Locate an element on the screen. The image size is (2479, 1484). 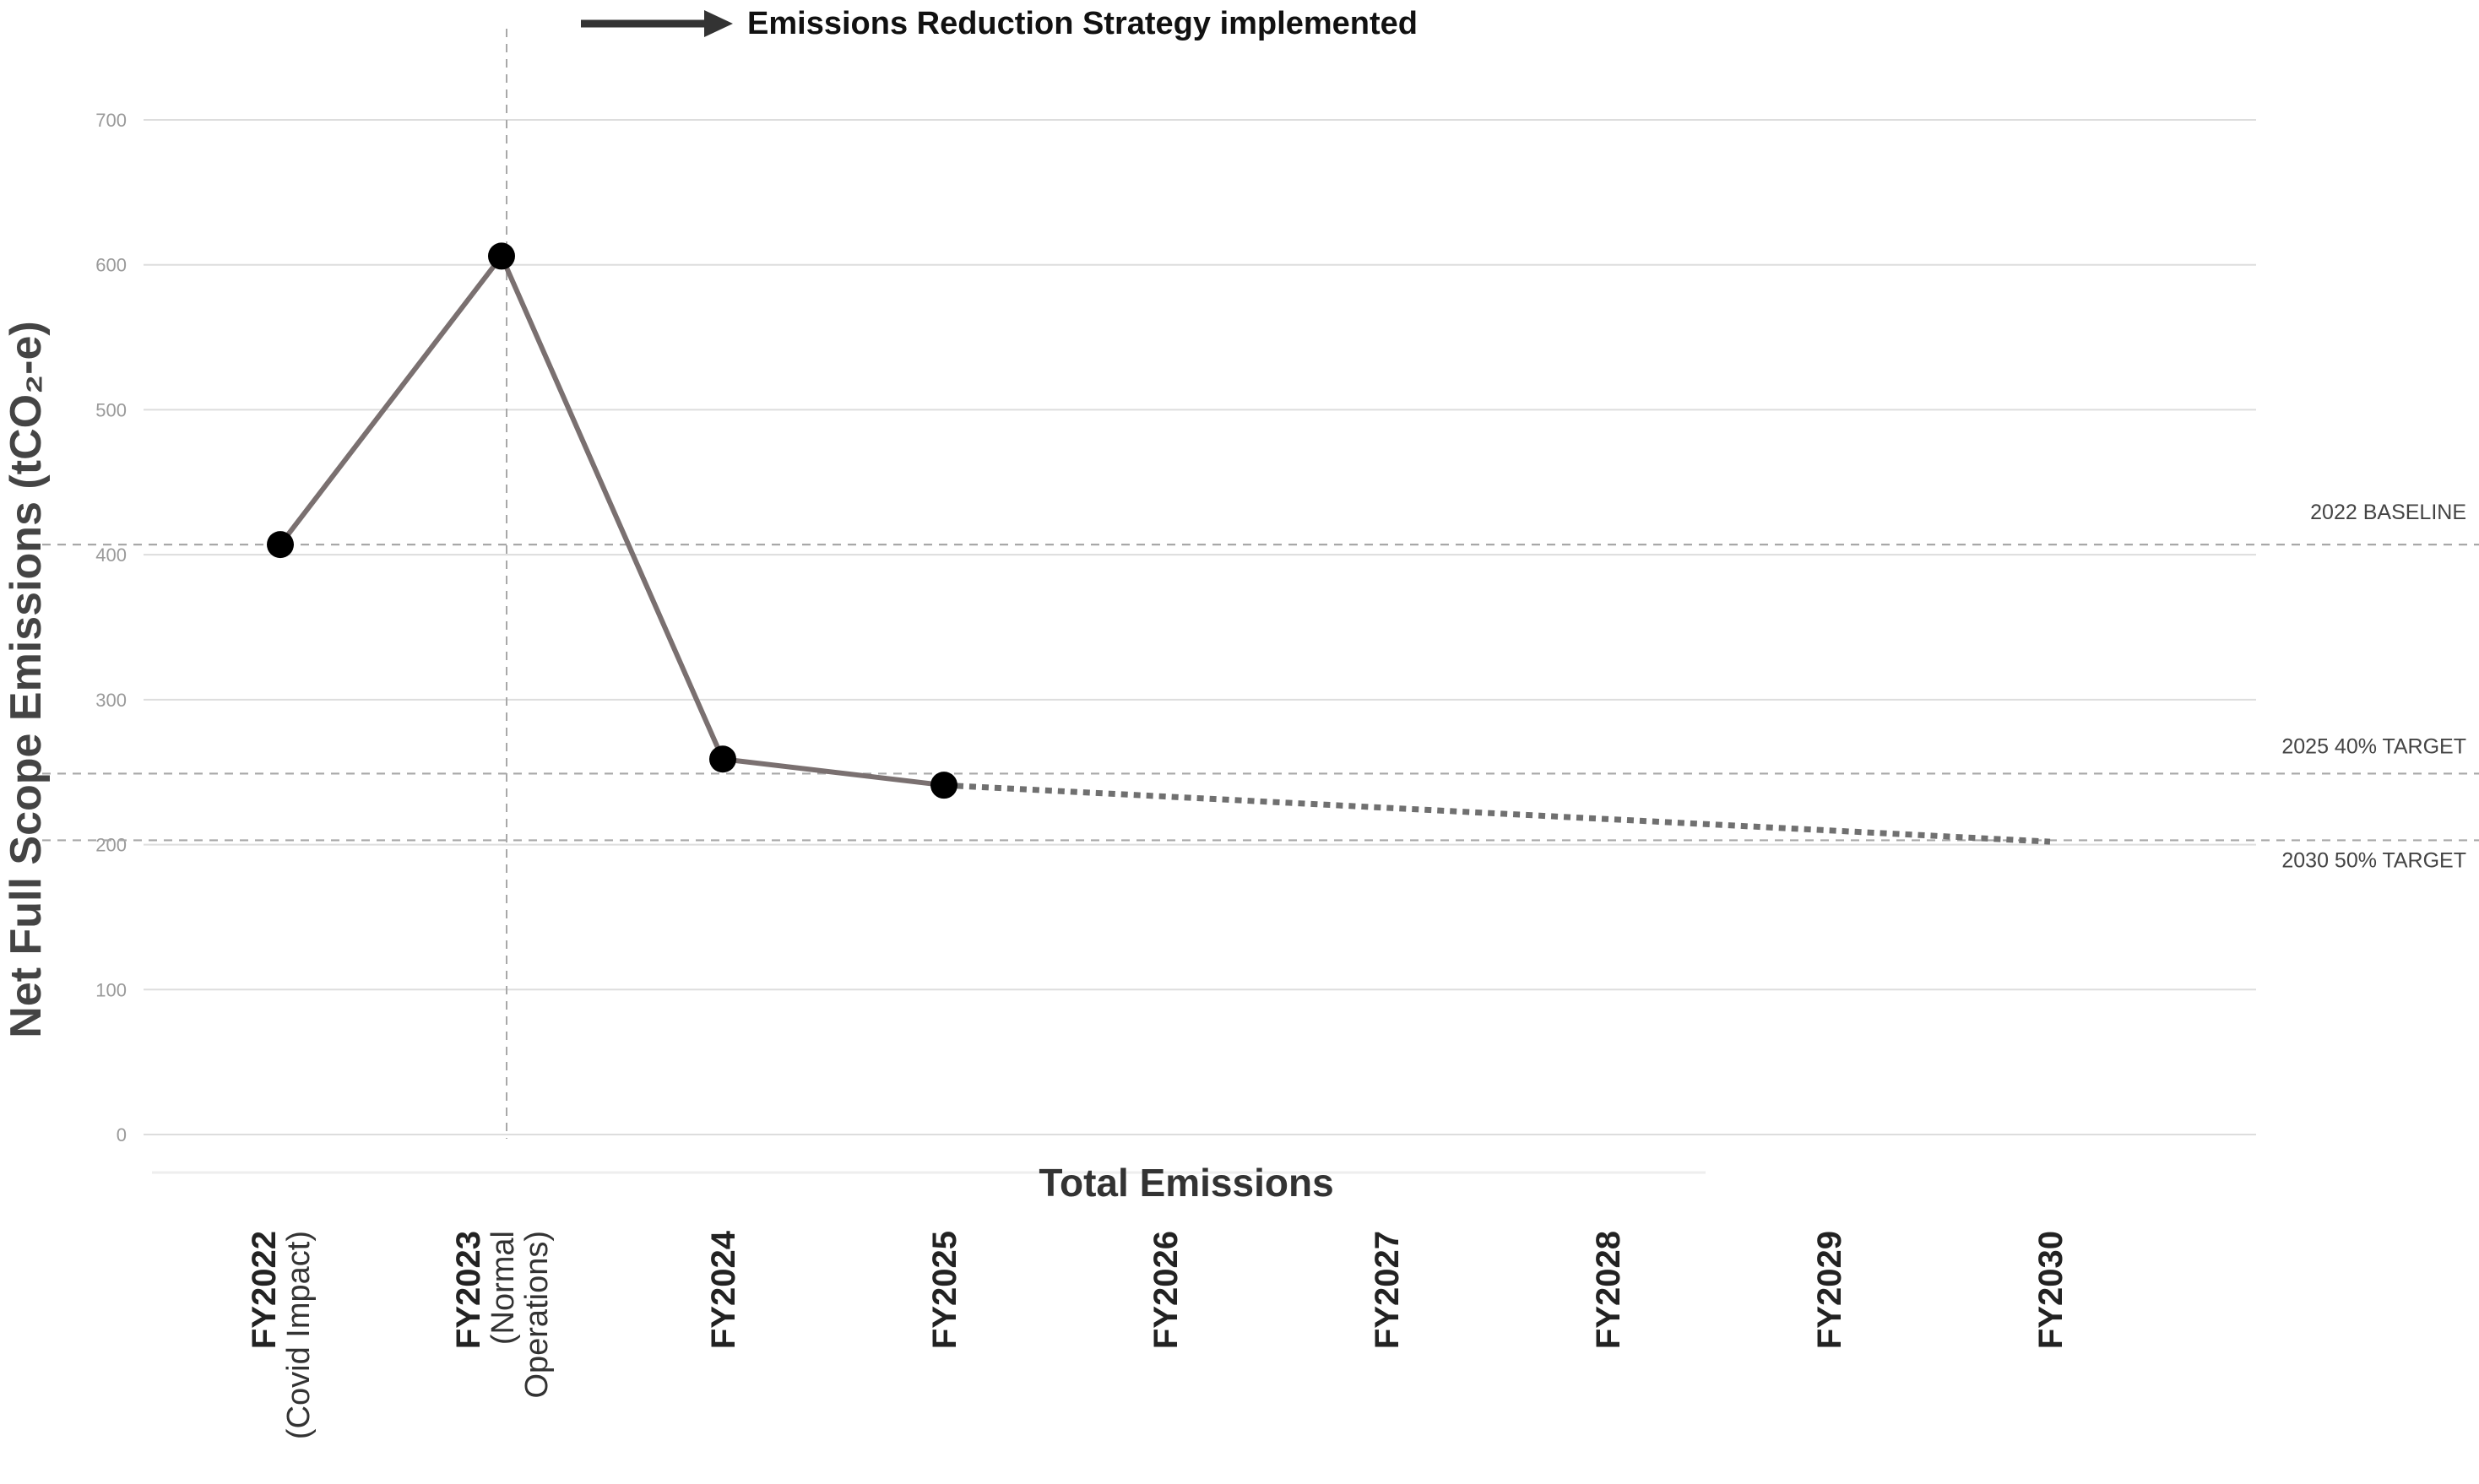
reference-line-label: 2022 BASELINE is located at coordinates (2388, 512).